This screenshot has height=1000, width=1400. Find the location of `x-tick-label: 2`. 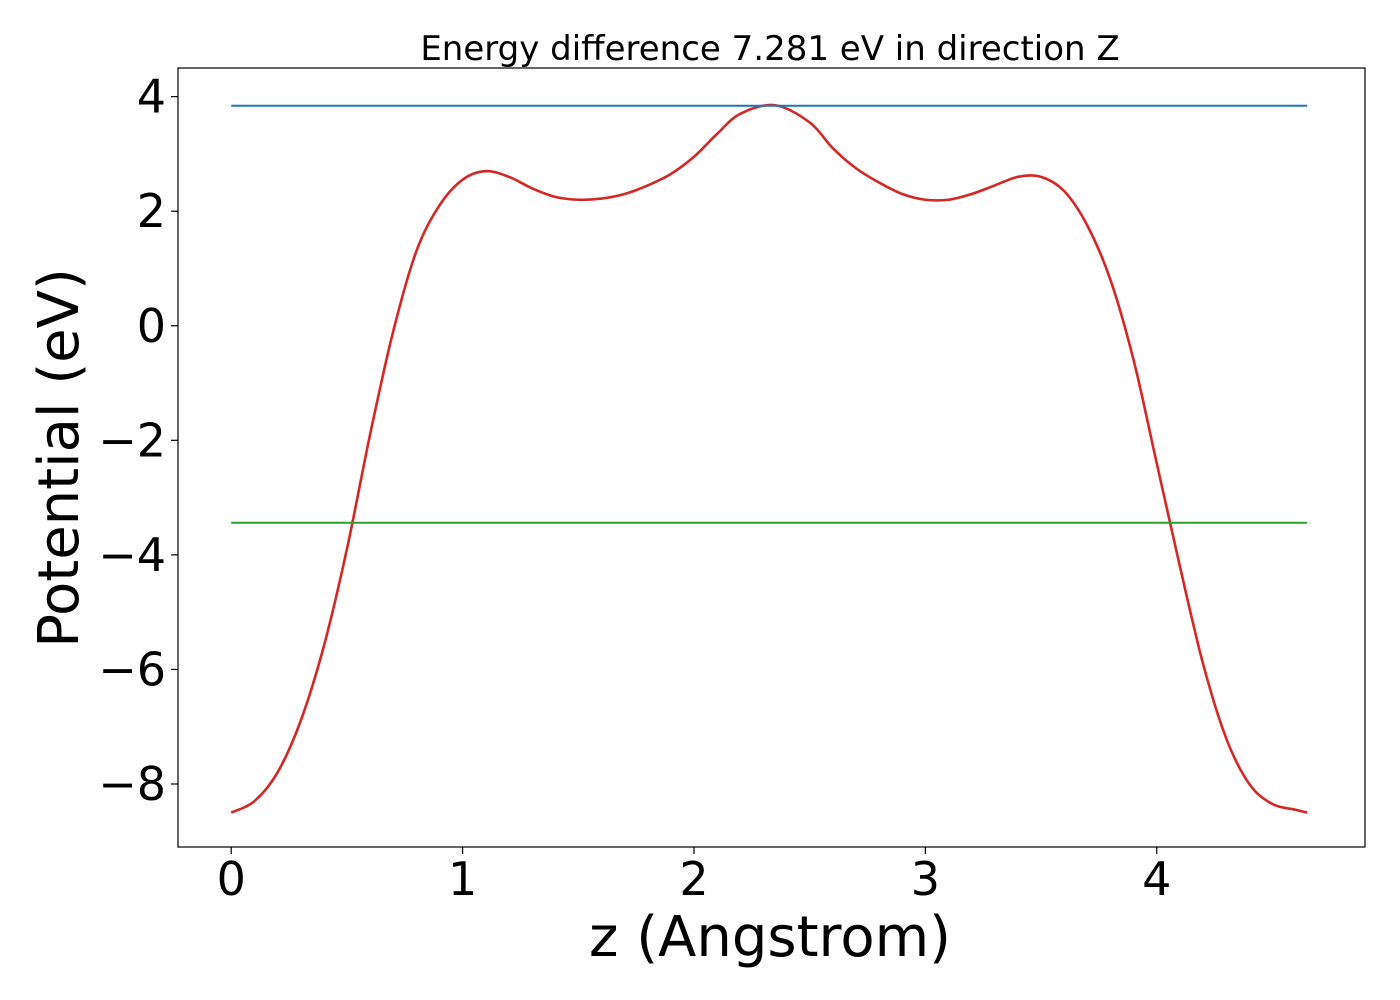

x-tick-label: 2 is located at coordinates (693, 879).